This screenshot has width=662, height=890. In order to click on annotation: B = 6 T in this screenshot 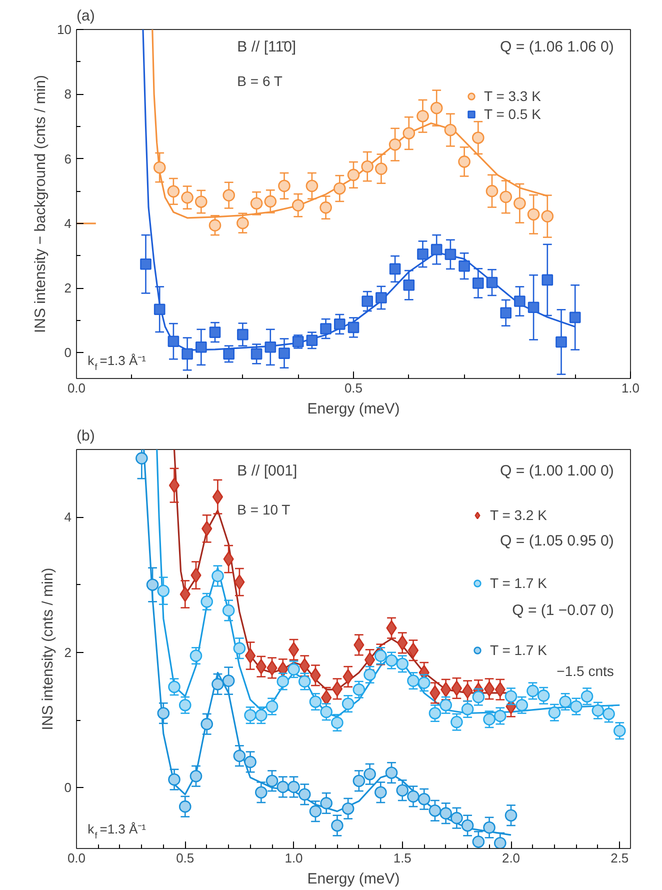, I will do `click(260, 80)`.